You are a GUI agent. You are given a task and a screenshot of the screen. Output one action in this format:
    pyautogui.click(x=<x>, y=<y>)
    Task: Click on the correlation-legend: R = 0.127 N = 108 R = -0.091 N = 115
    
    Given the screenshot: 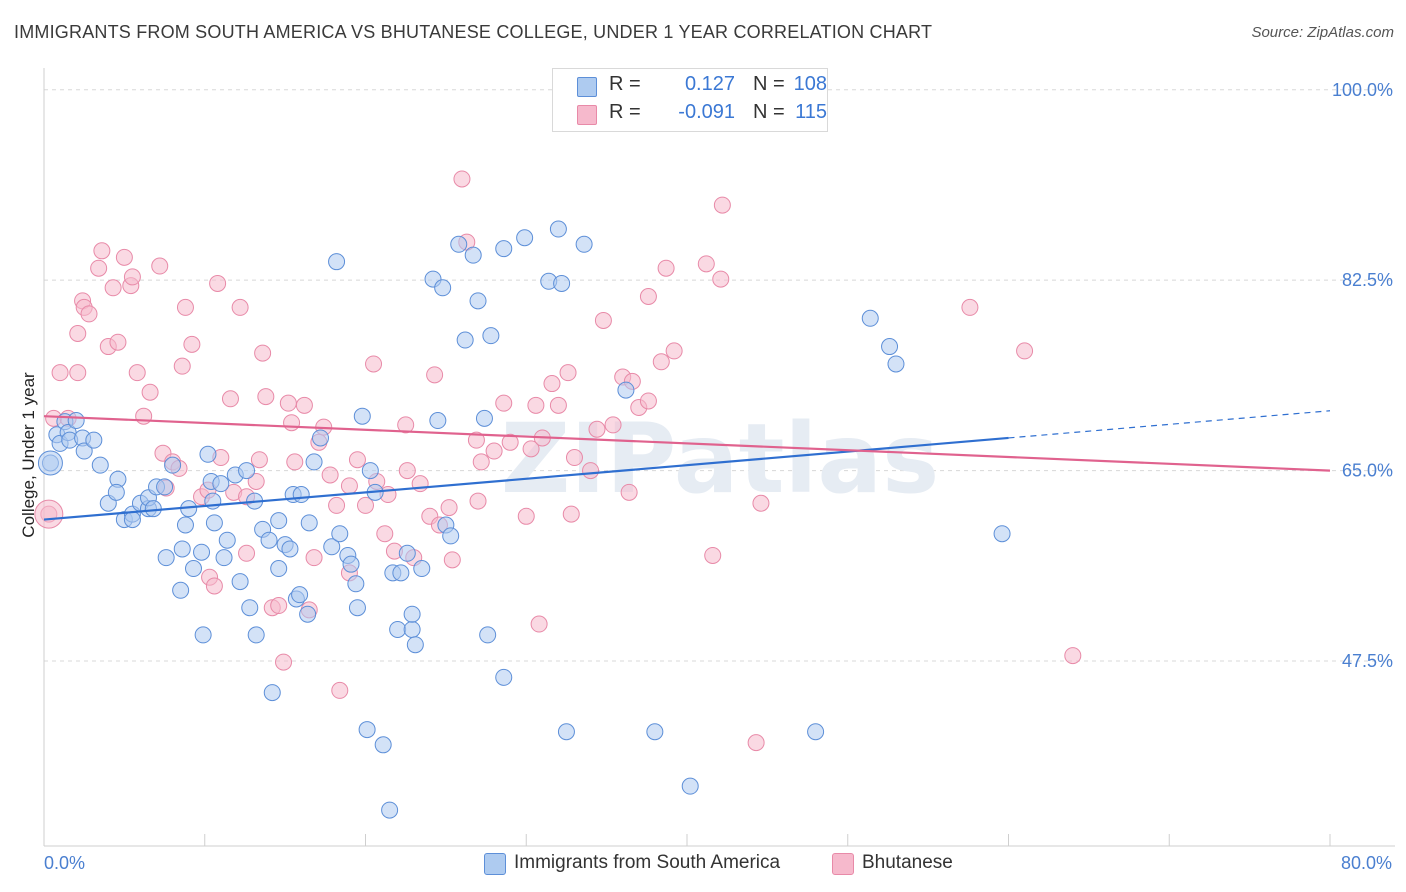 What is the action you would take?
    pyautogui.click(x=690, y=100)
    